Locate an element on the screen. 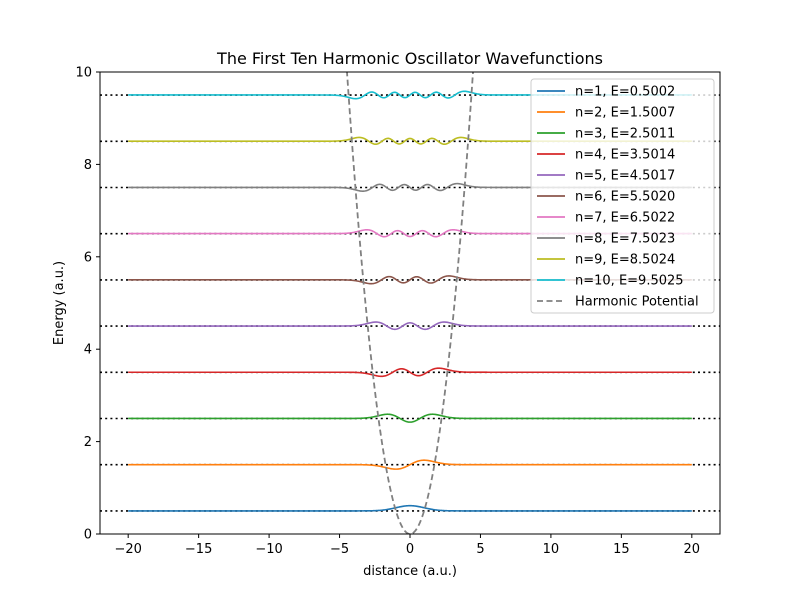  legend-label: n=1, E=0.5002 is located at coordinates (625, 92).